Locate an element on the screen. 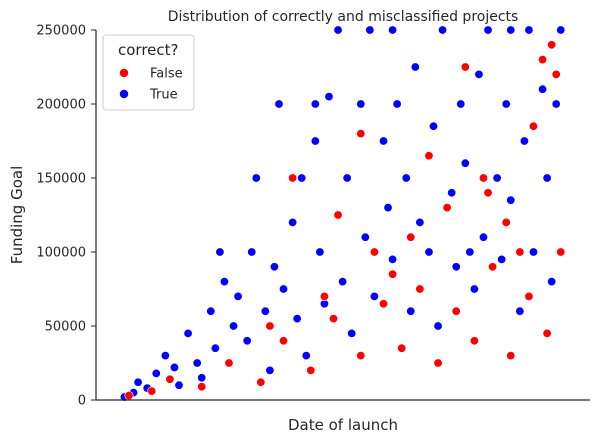  legend-label-false: False is located at coordinates (166, 74).